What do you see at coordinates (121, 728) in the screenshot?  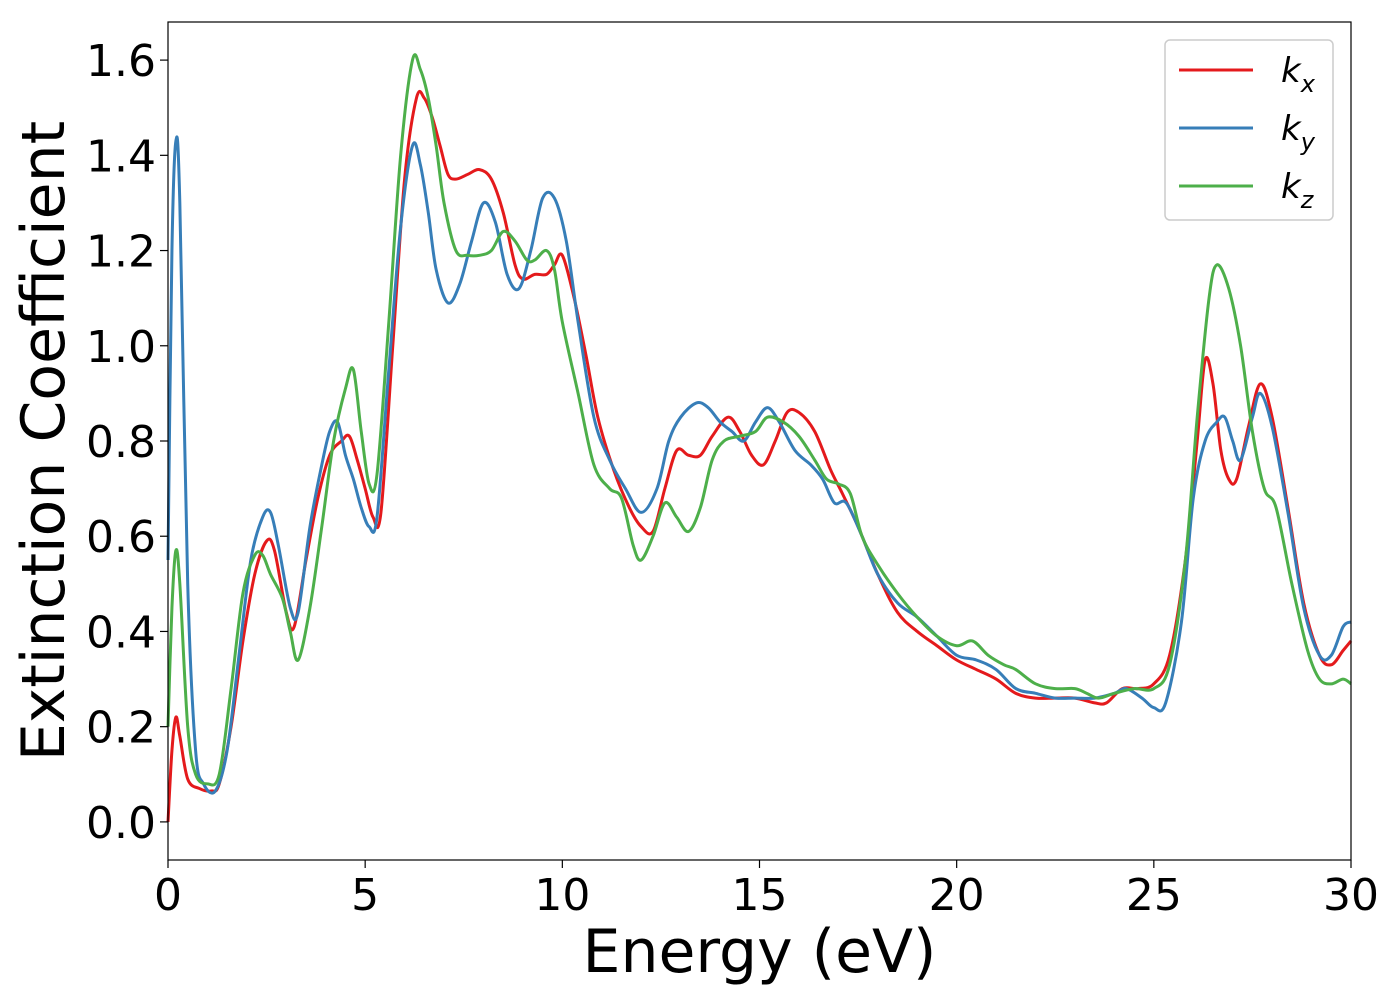 I see `y-tick-label: 0.2` at bounding box center [121, 728].